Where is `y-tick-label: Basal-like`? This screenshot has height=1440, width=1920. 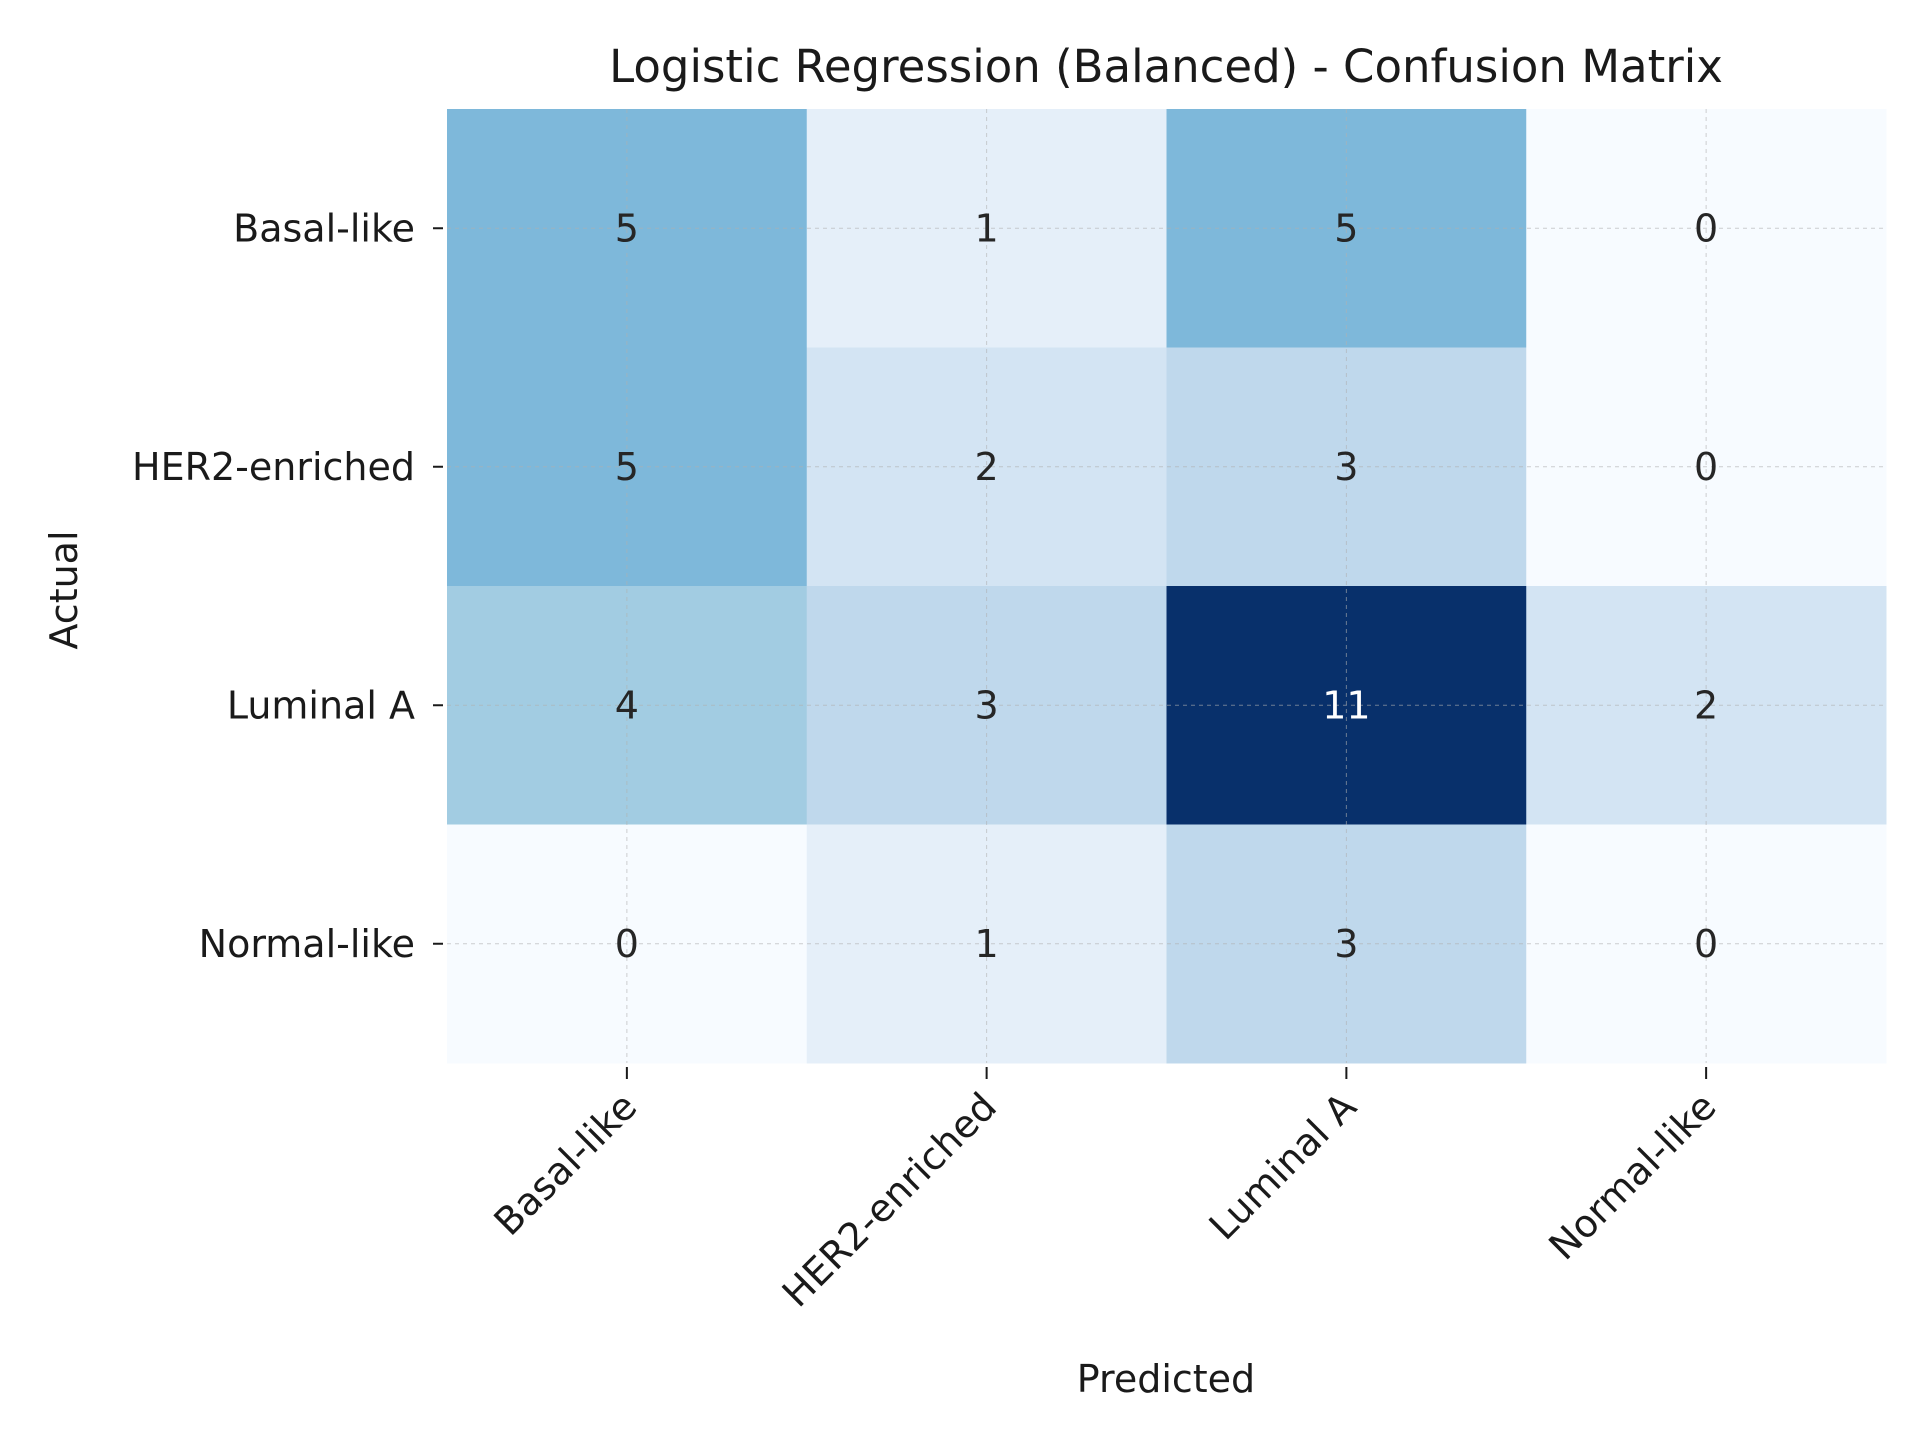
y-tick-label: Basal-like is located at coordinates (324, 228).